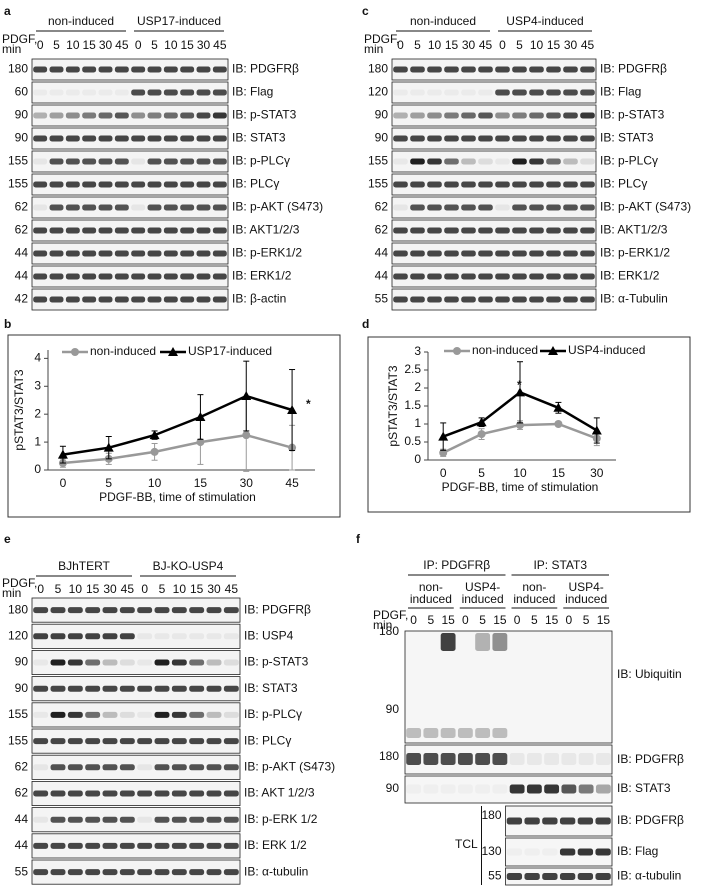  I want to click on molecular-weight: 55, so click(22, 871).